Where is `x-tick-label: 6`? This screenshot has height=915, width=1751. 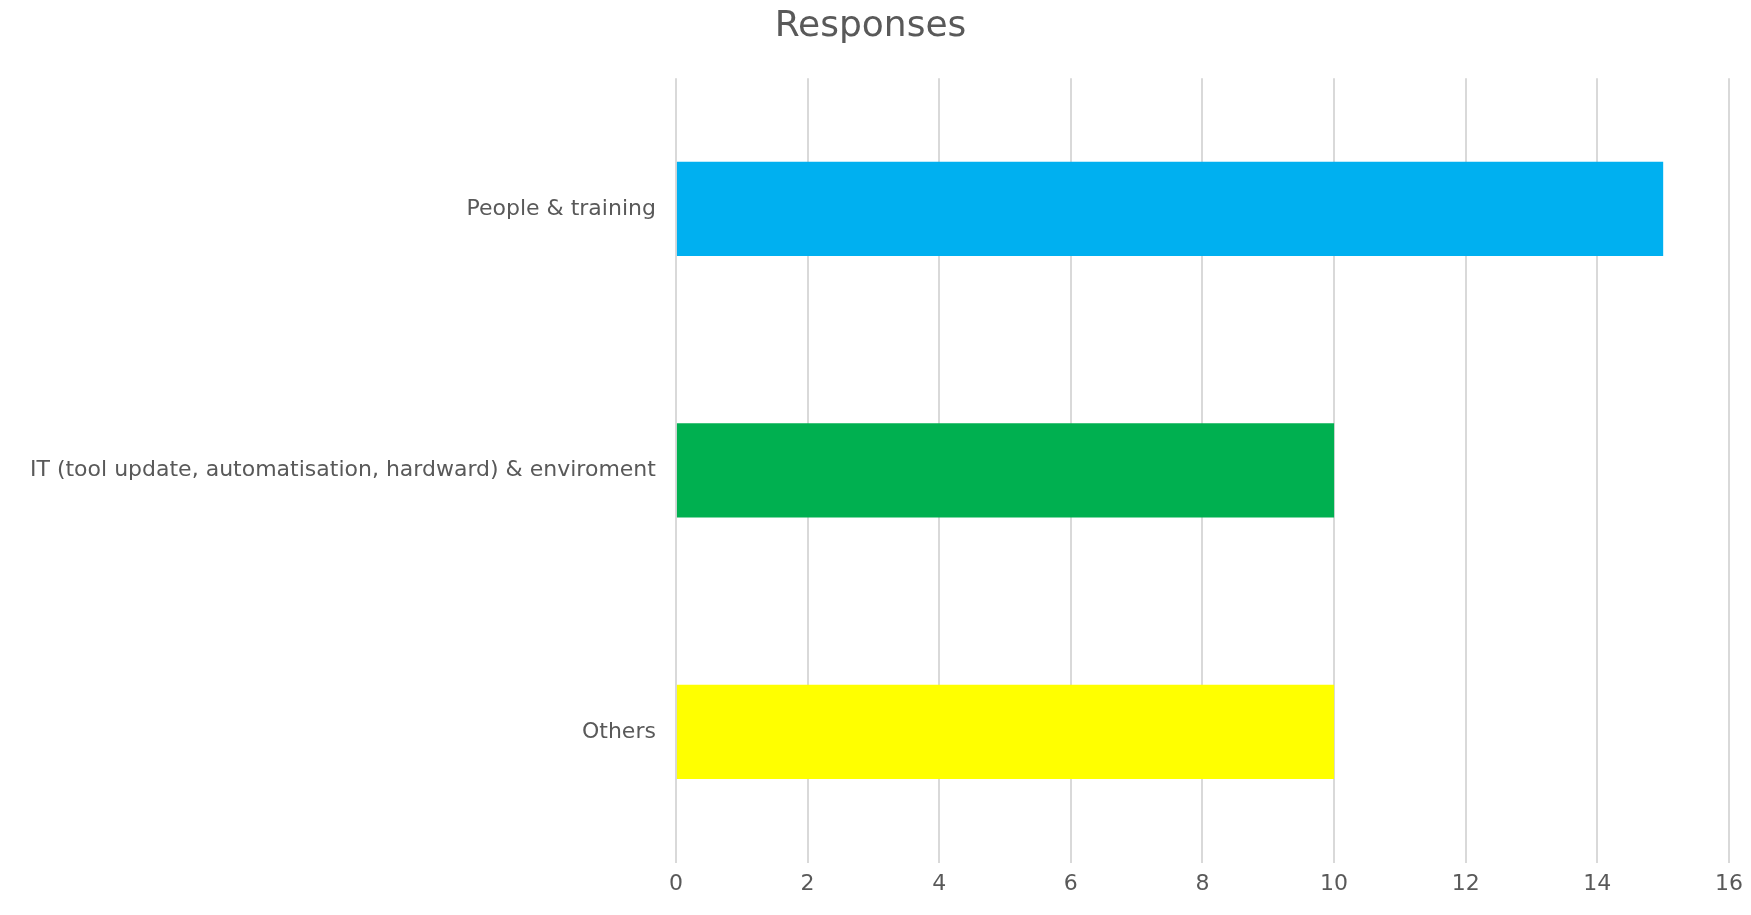
x-tick-label: 6 is located at coordinates (1070, 882).